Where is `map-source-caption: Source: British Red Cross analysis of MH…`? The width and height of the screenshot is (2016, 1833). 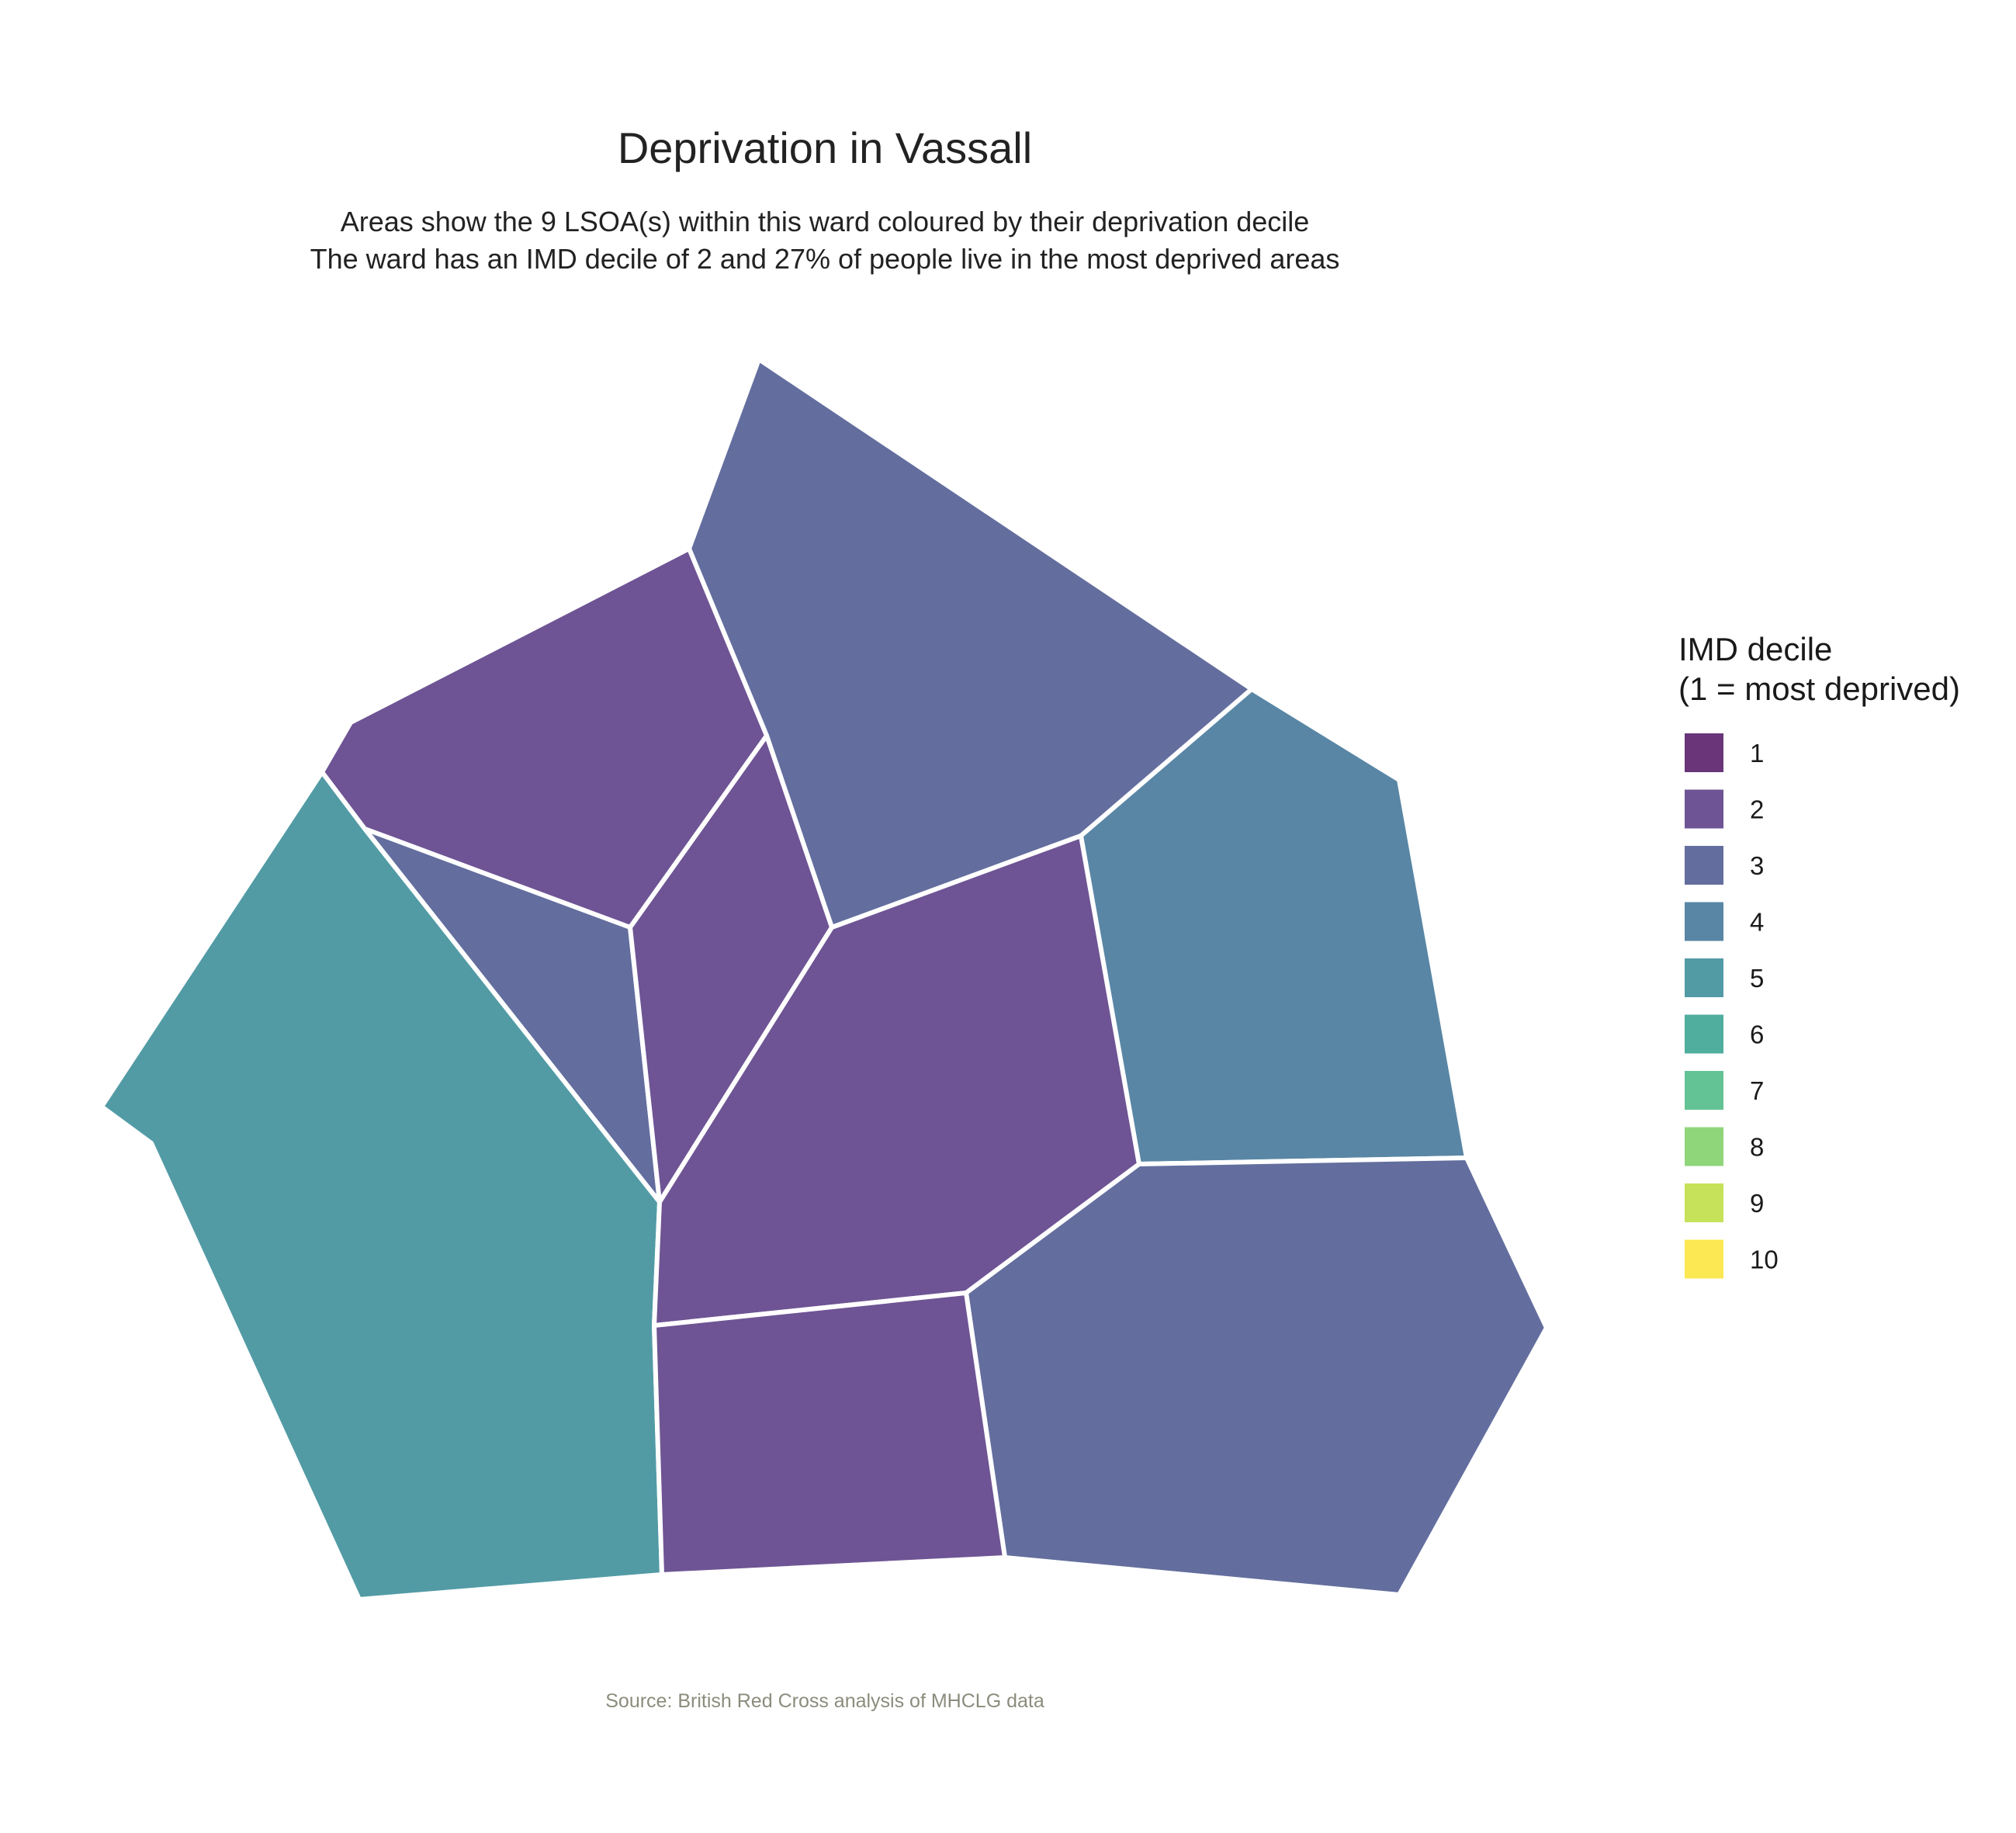 map-source-caption: Source: British Red Cross analysis of MH… is located at coordinates (825, 1701).